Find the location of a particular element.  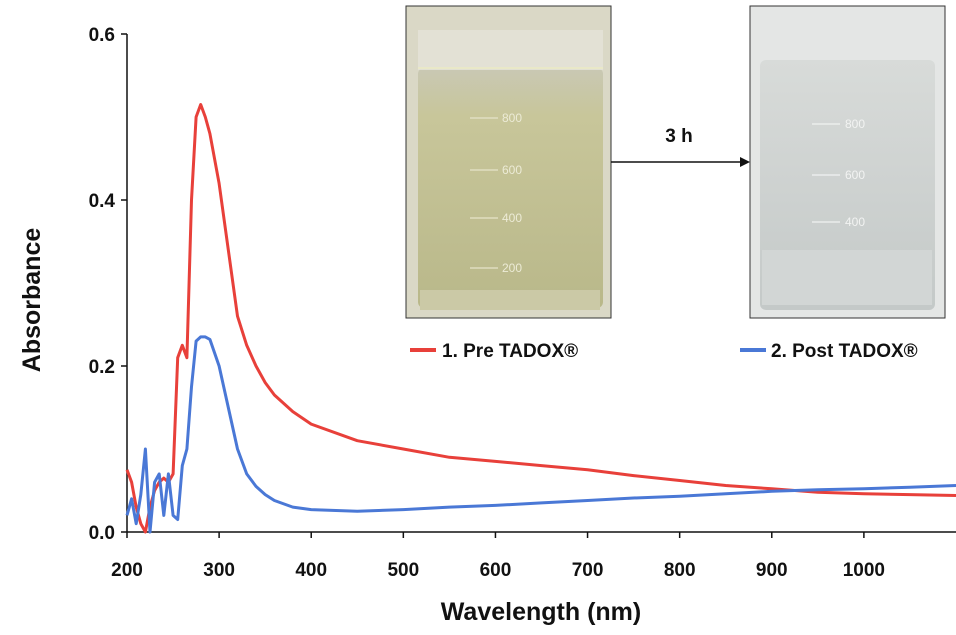

beaker-post-mark-400: 400 is located at coordinates (855, 222).